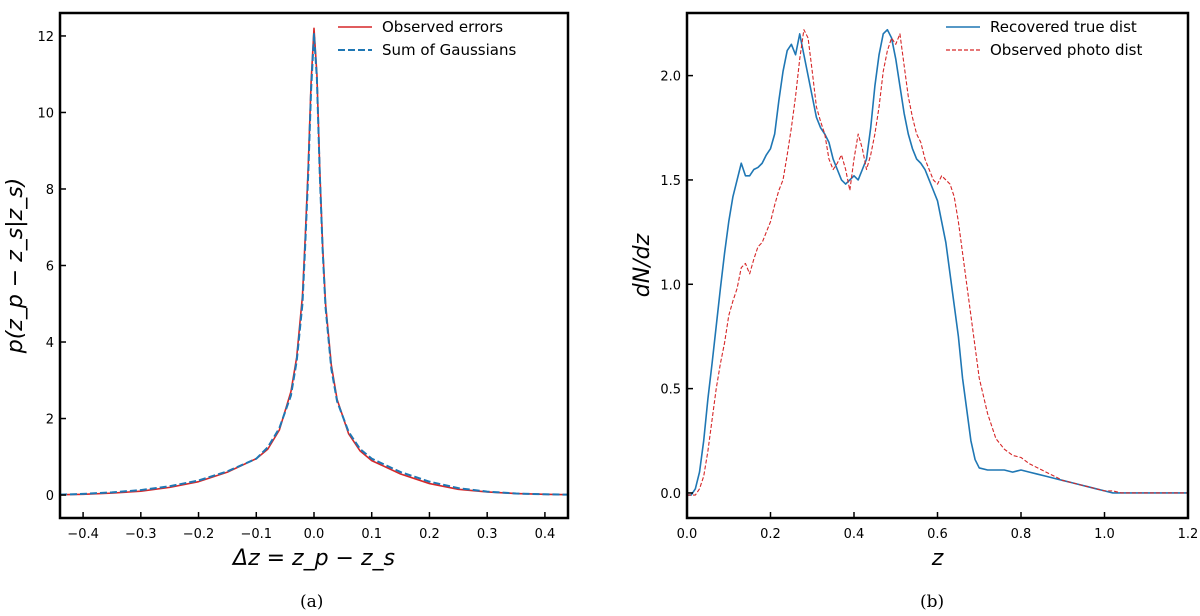 Image resolution: width=1200 pixels, height=616 pixels. Describe the element at coordinates (50, 496) in the screenshot. I see `y-tick-label: 0` at that location.